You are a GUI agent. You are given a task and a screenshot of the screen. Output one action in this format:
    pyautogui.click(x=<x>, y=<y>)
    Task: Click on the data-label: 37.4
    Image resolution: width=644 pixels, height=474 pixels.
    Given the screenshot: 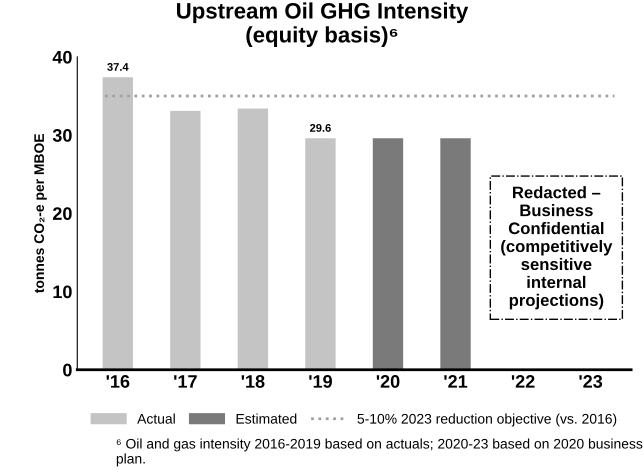 What is the action you would take?
    pyautogui.click(x=118, y=66)
    